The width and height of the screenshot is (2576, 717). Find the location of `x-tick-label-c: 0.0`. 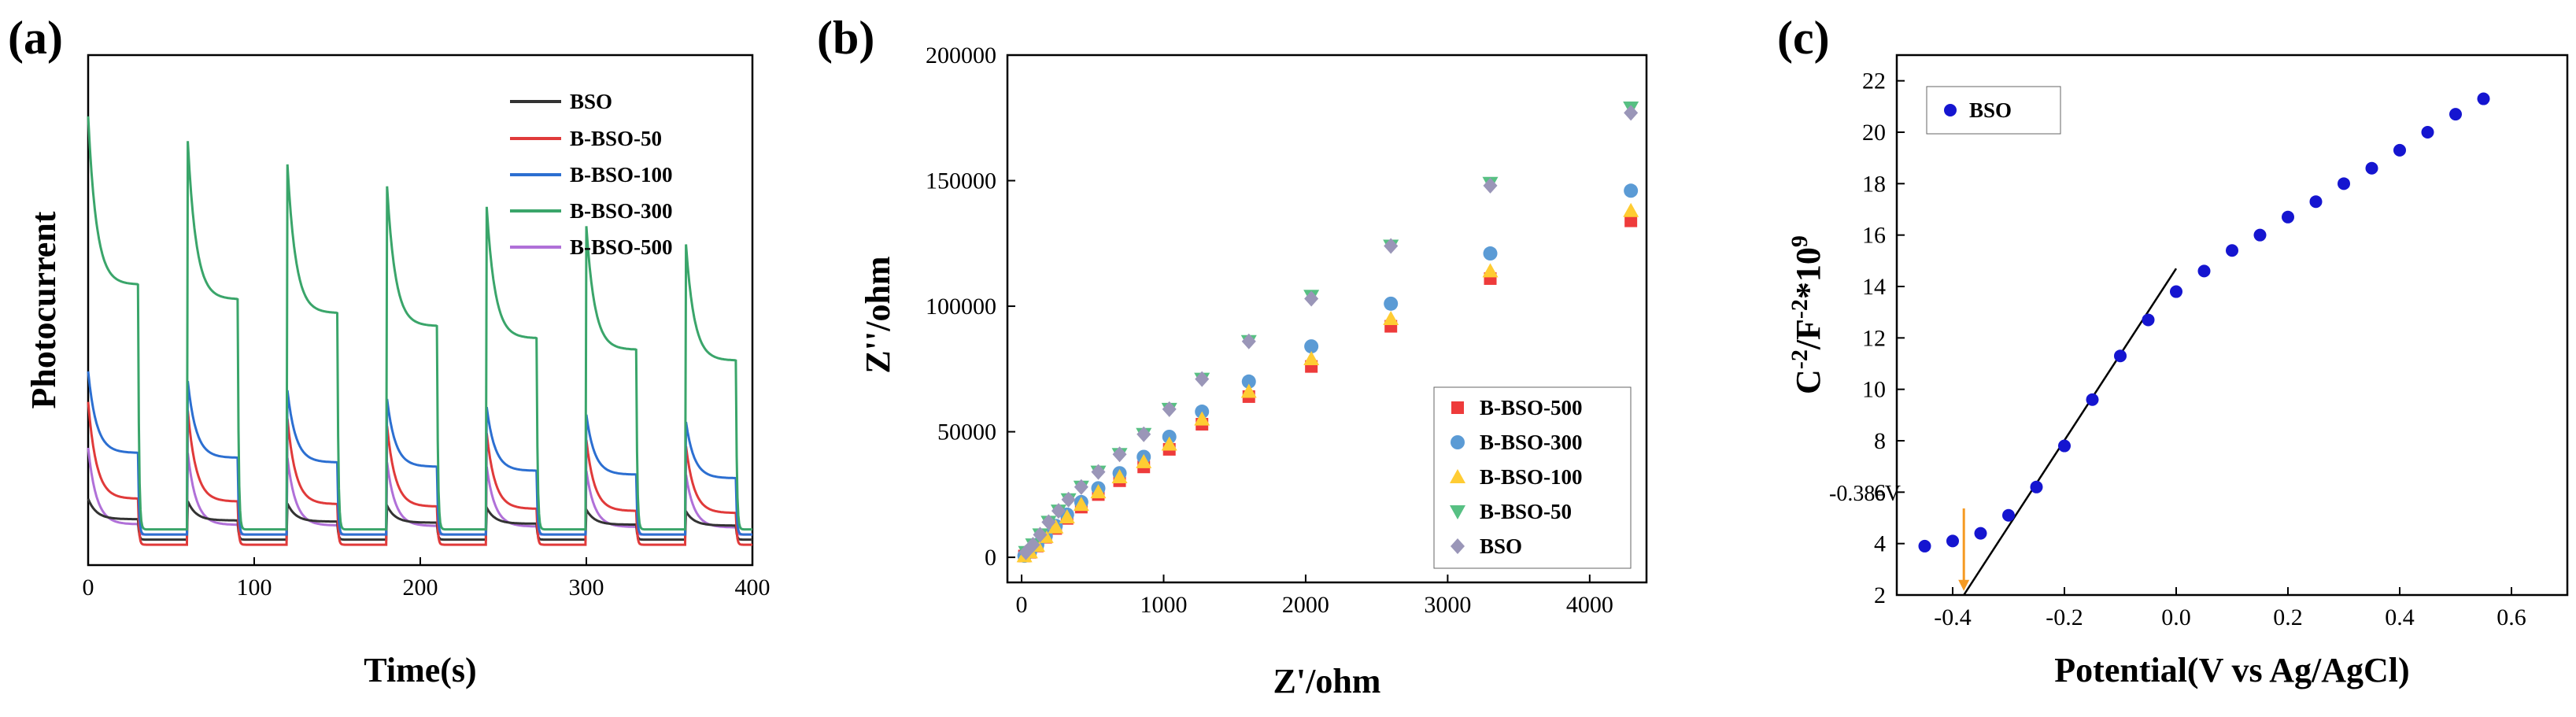

x-tick-label-c: 0.0 is located at coordinates (2176, 617).